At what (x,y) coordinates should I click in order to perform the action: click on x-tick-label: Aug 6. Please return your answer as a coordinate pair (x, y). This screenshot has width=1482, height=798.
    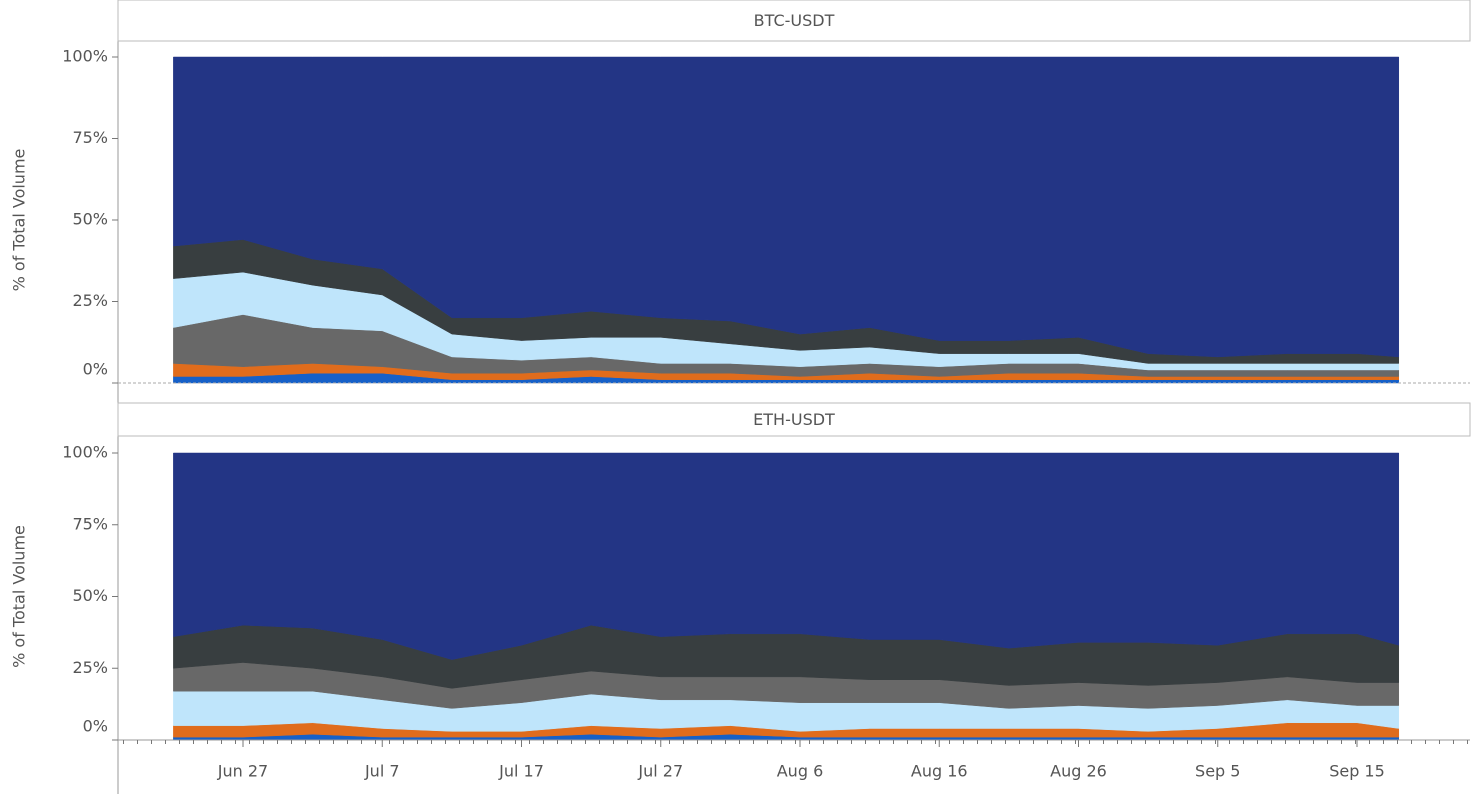
    Looking at the image, I should click on (800, 771).